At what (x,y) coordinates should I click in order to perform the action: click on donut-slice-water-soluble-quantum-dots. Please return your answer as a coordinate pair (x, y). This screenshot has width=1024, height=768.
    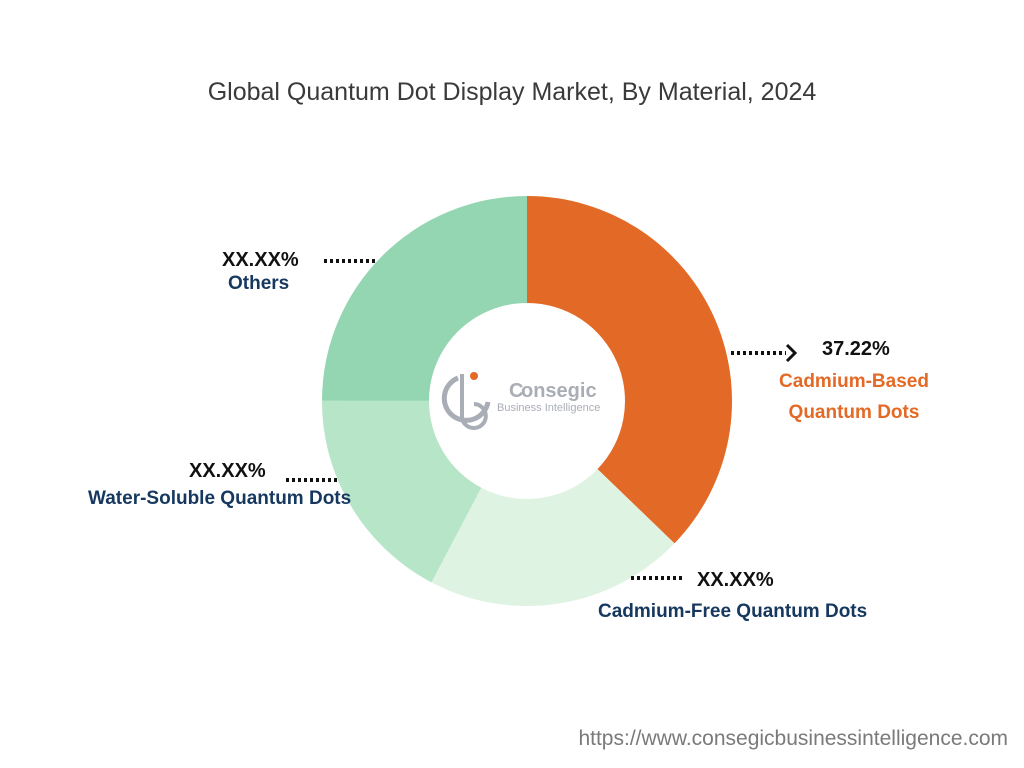
    Looking at the image, I should click on (401, 491).